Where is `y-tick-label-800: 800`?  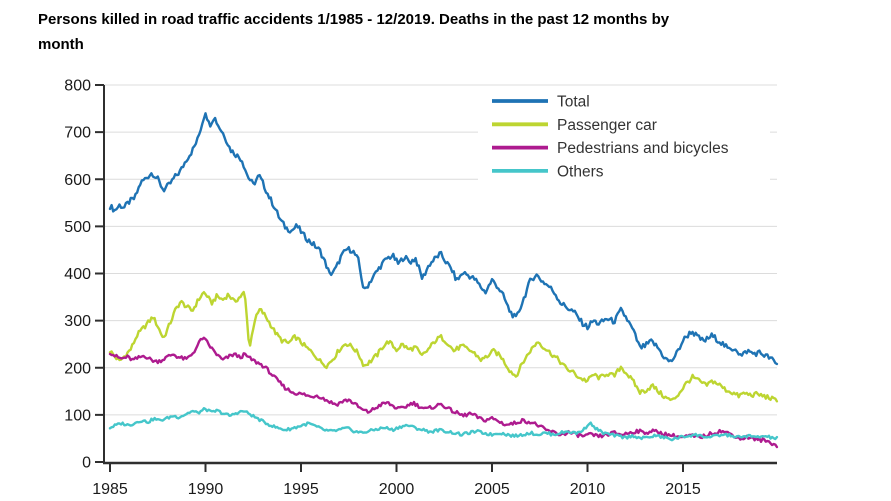 y-tick-label-800: 800 is located at coordinates (77, 86).